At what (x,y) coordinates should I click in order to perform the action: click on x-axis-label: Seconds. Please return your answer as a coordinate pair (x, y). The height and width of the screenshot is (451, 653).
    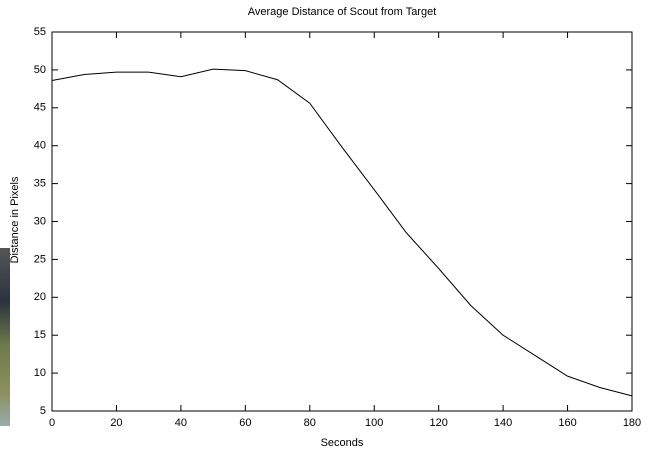
    Looking at the image, I should click on (342, 443).